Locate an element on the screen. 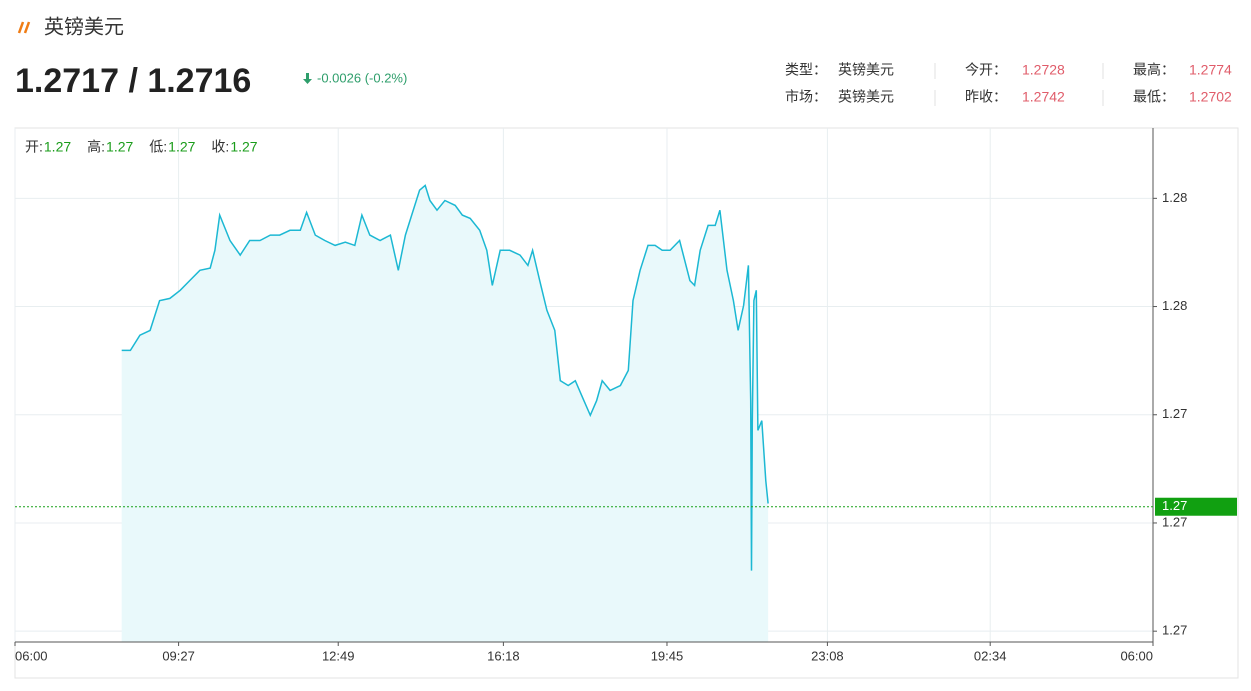 The image size is (1251, 691). down-icon is located at coordinates (307, 78).